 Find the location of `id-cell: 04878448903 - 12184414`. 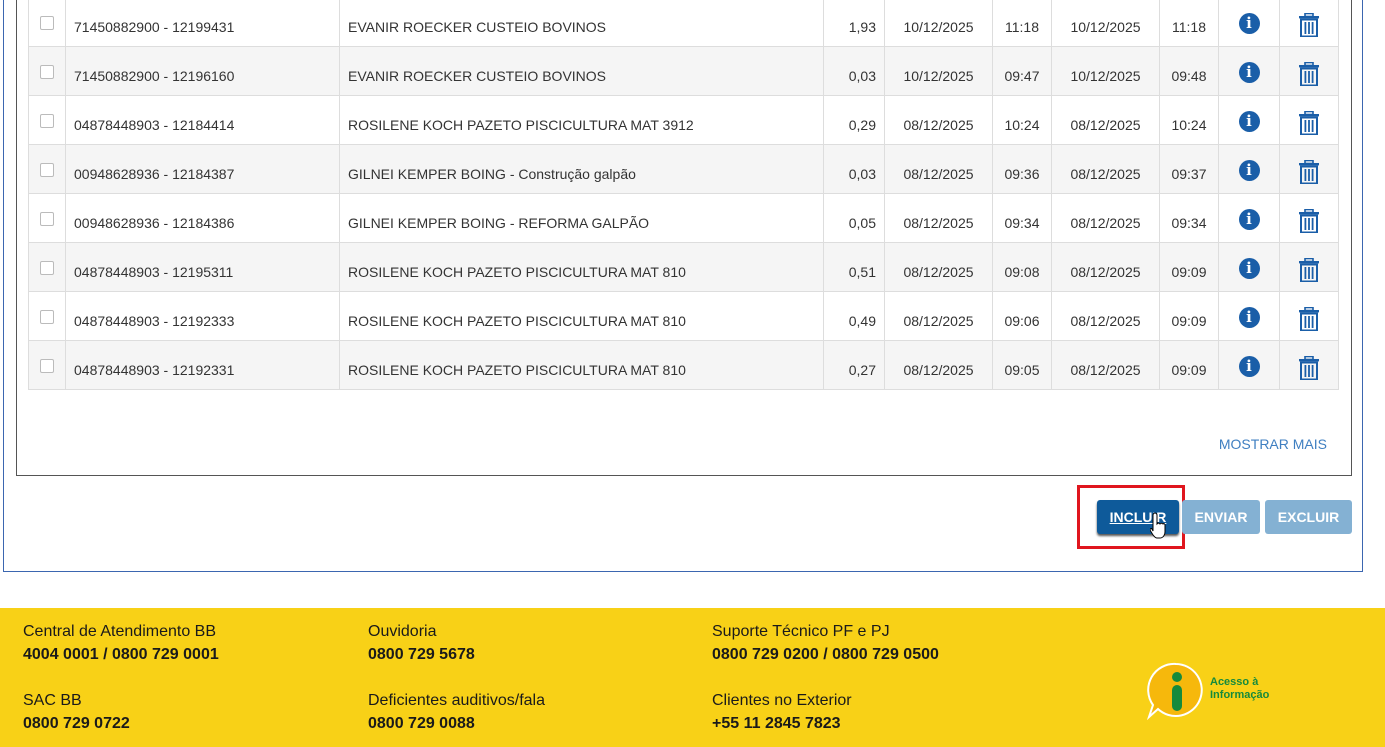

id-cell: 04878448903 - 12184414 is located at coordinates (202, 120).